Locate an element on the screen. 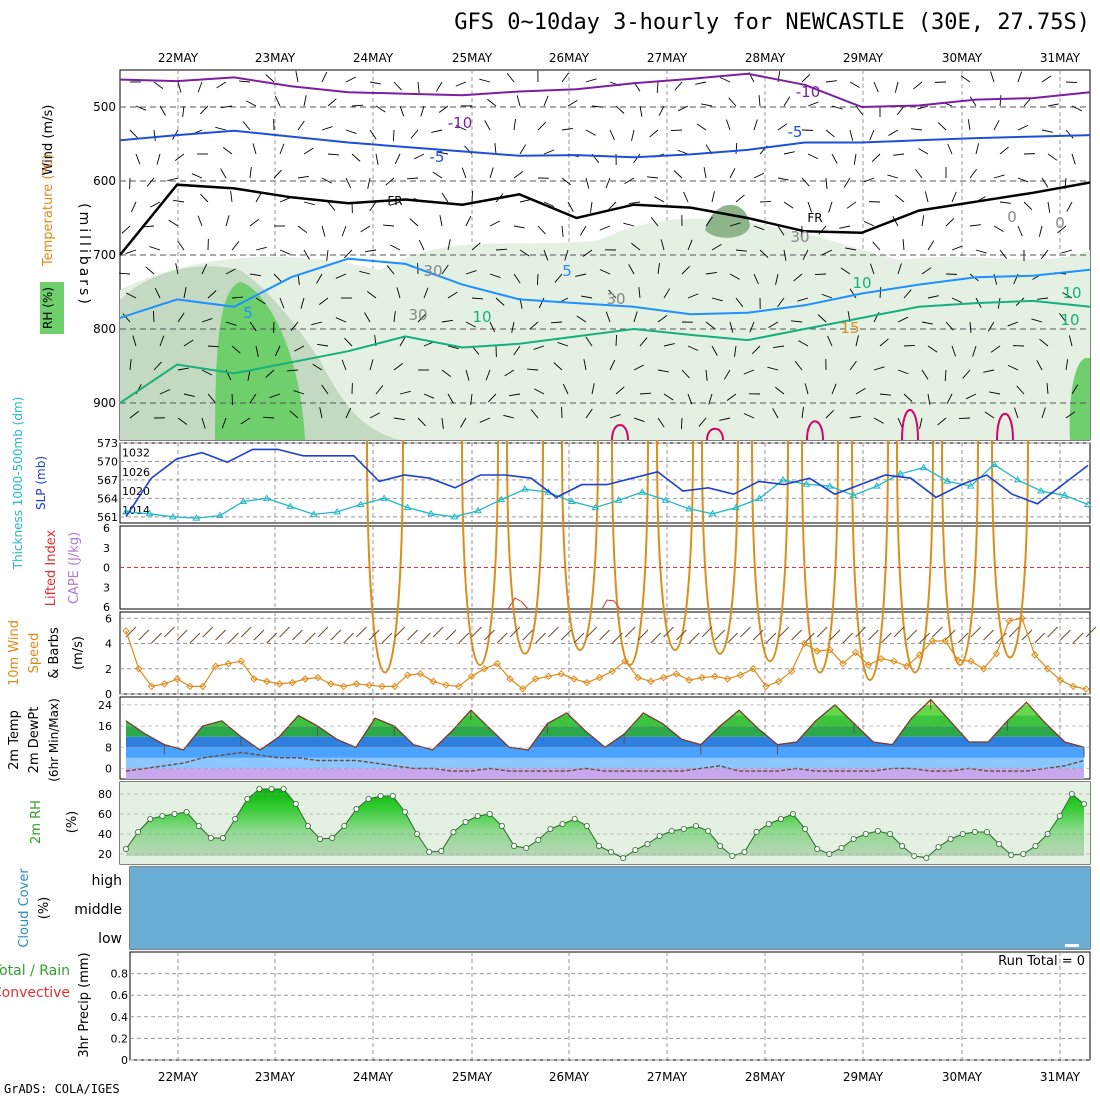 Image resolution: width=1100 pixels, height=1100 pixels. contour-label: 30 is located at coordinates (615, 299).